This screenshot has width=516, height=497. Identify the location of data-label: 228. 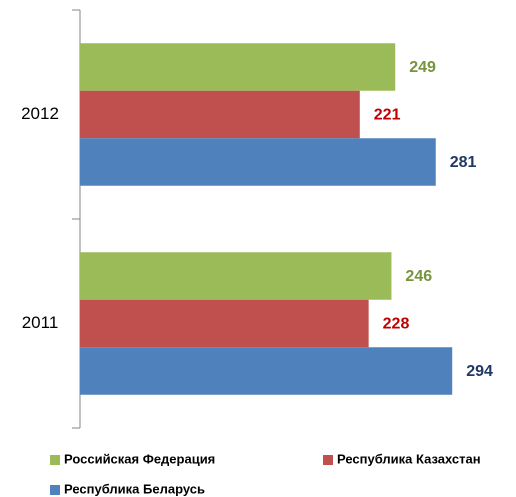
(396, 324).